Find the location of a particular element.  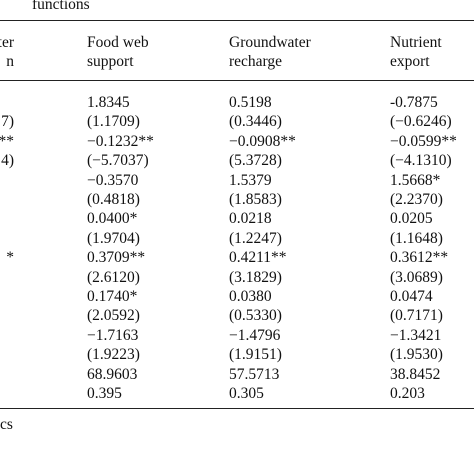

header-nutrient-line2: export is located at coordinates (410, 61).